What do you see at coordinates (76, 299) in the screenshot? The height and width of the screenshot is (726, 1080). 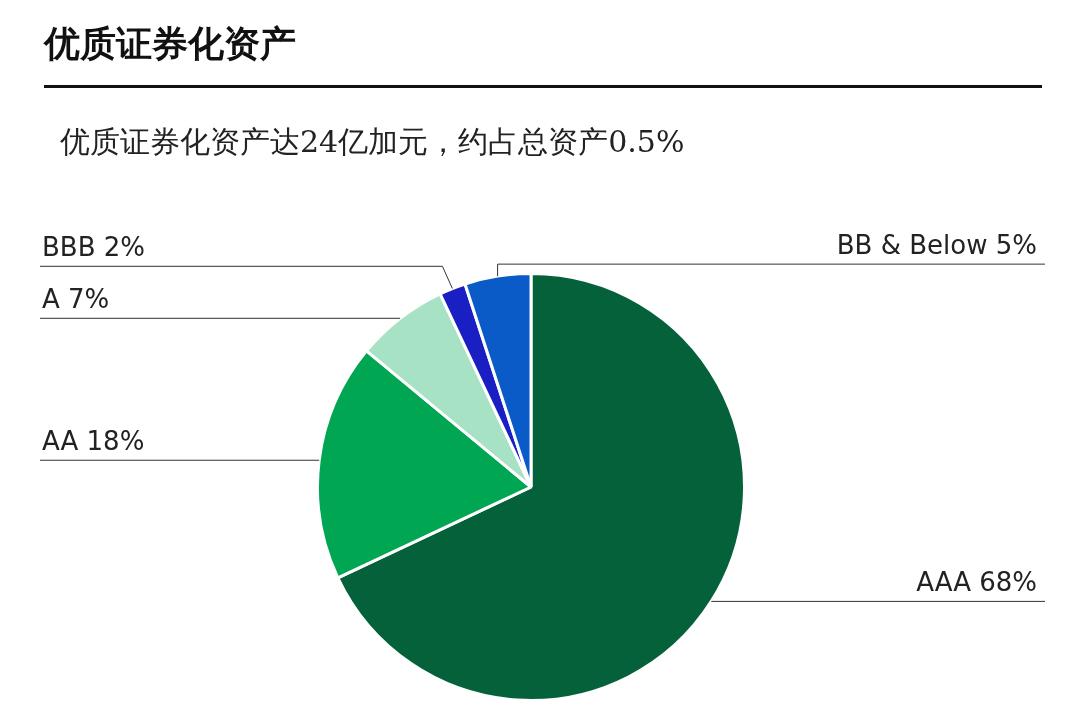 I see `slice-label: A 7%` at bounding box center [76, 299].